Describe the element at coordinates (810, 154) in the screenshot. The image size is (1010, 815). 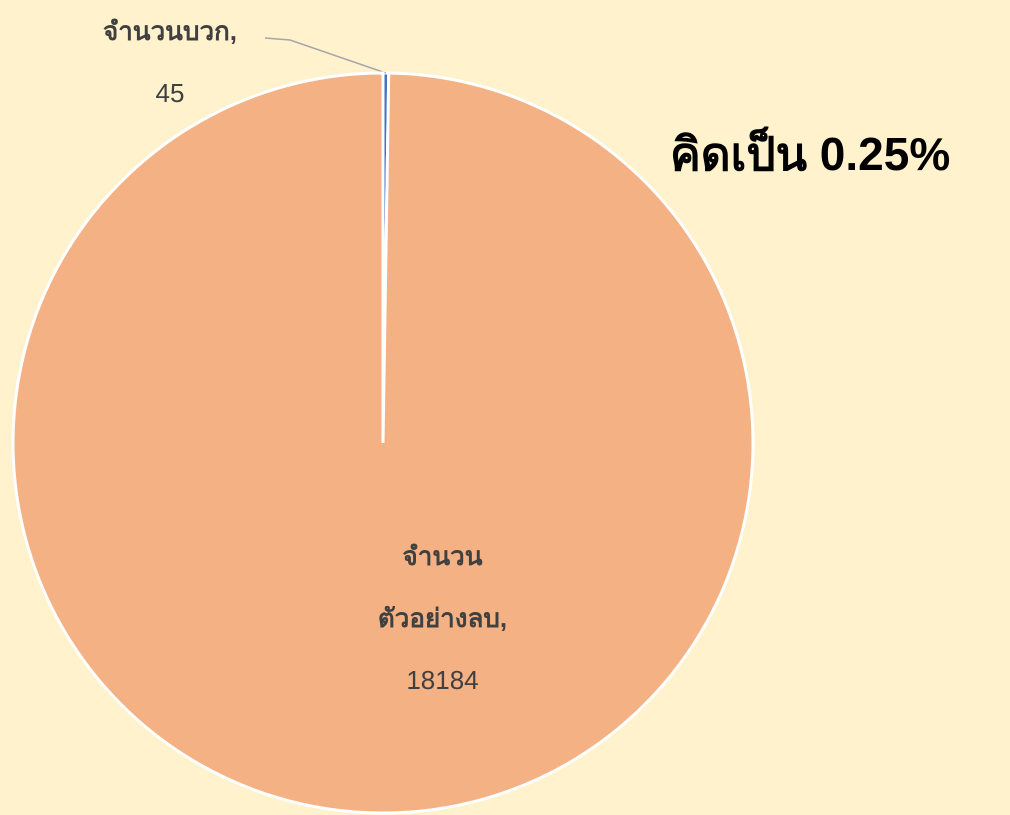
I see `annotation: คิดเป็น 0.25%` at that location.